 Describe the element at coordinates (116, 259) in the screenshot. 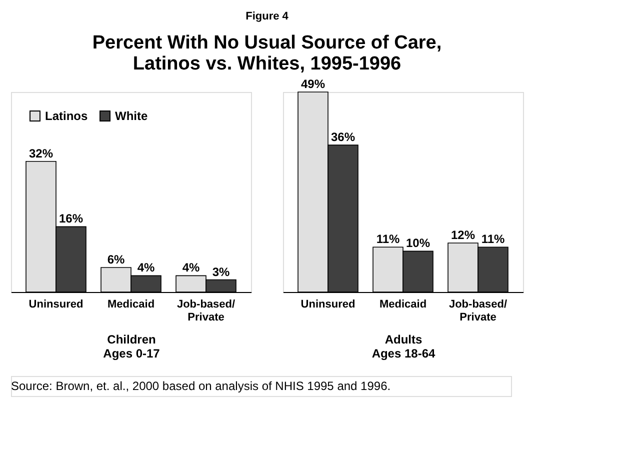

I see `data-label: 6%` at that location.